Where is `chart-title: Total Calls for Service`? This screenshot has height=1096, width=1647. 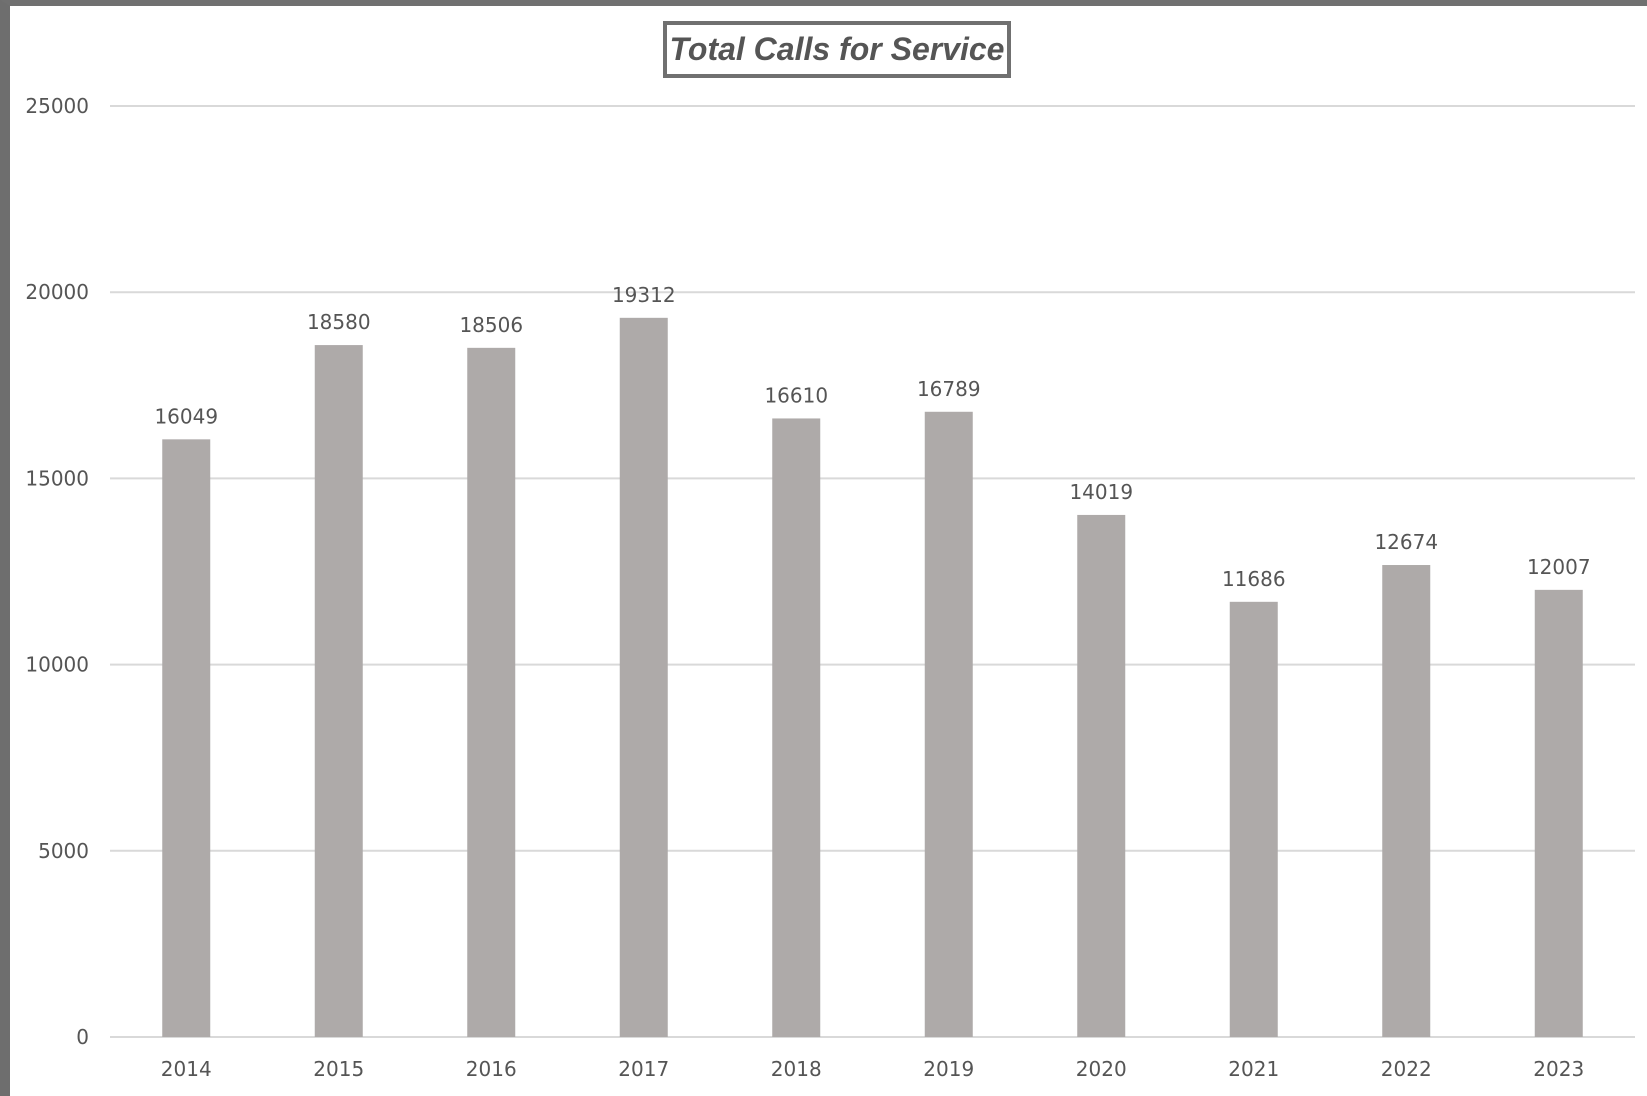 chart-title: Total Calls for Service is located at coordinates (837, 49).